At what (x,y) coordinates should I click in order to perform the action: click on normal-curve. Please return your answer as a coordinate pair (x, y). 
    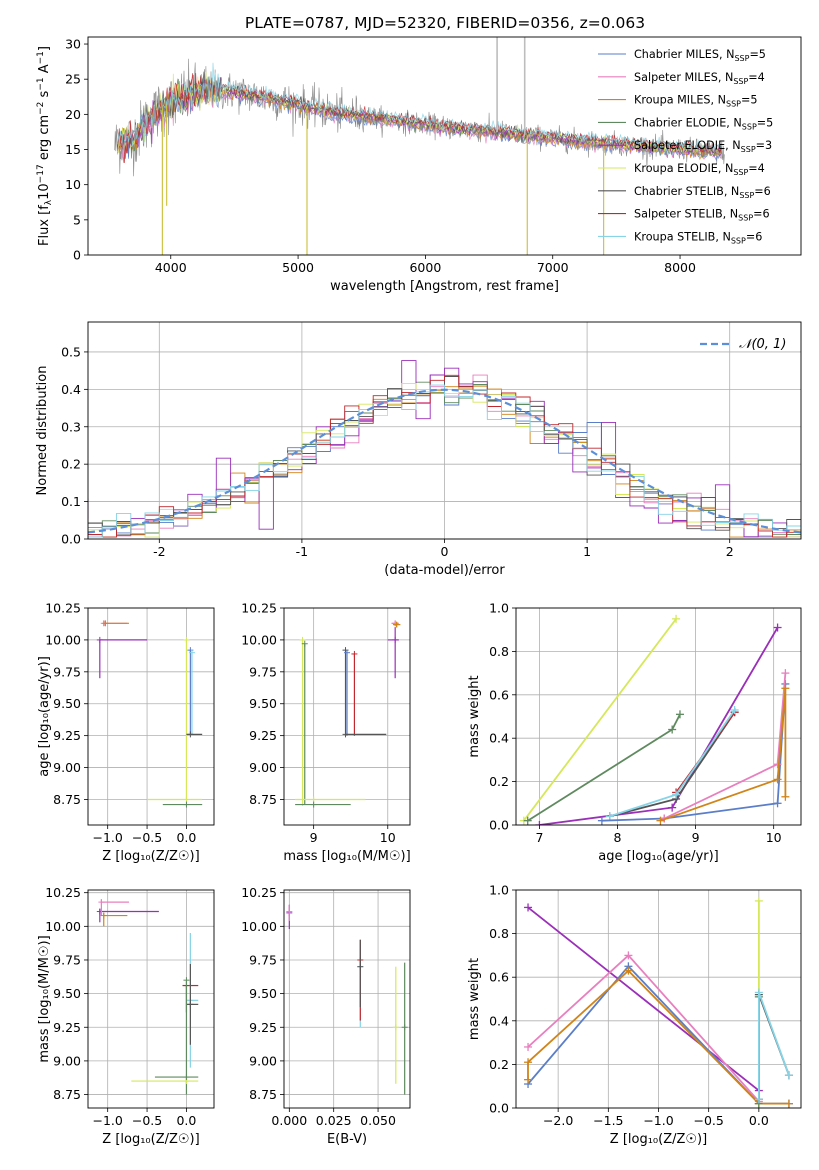
    Looking at the image, I should click on (444, 461).